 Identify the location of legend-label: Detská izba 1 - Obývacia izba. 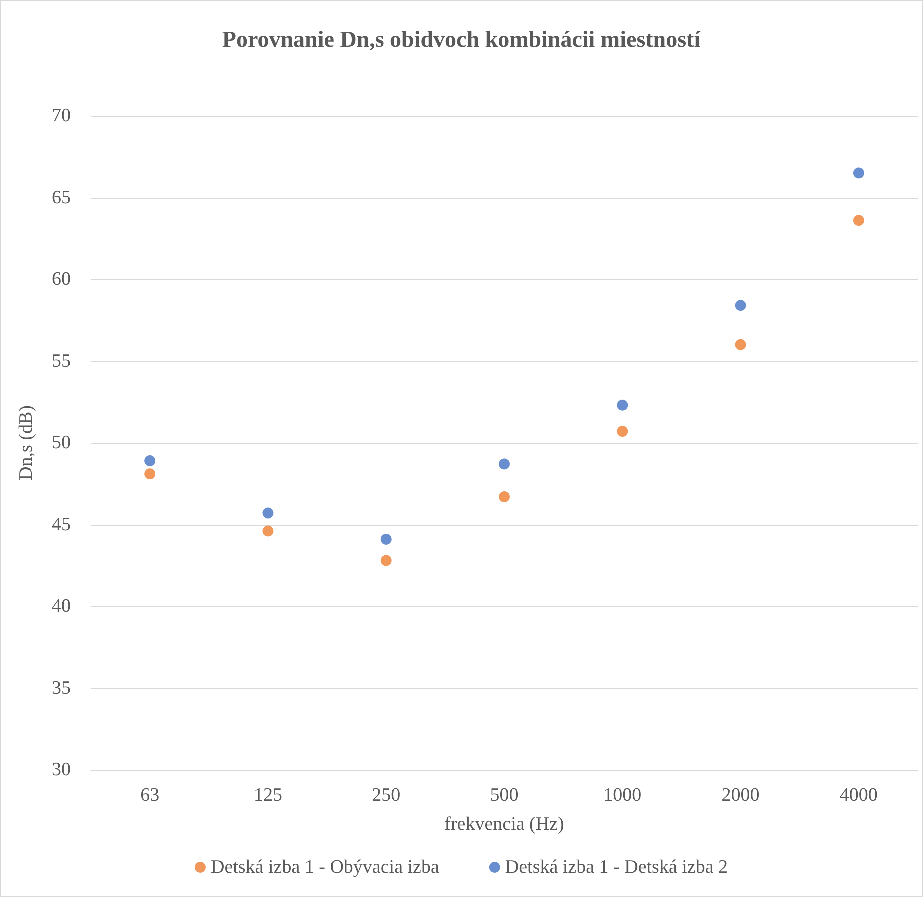
(325, 867).